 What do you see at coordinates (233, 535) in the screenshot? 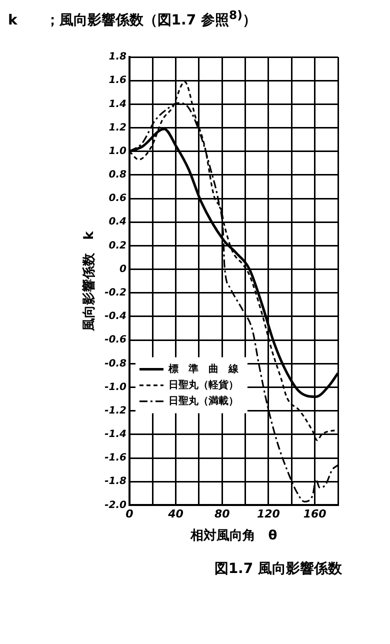
I see `x-axis-title: 相対風向角 θ` at bounding box center [233, 535].